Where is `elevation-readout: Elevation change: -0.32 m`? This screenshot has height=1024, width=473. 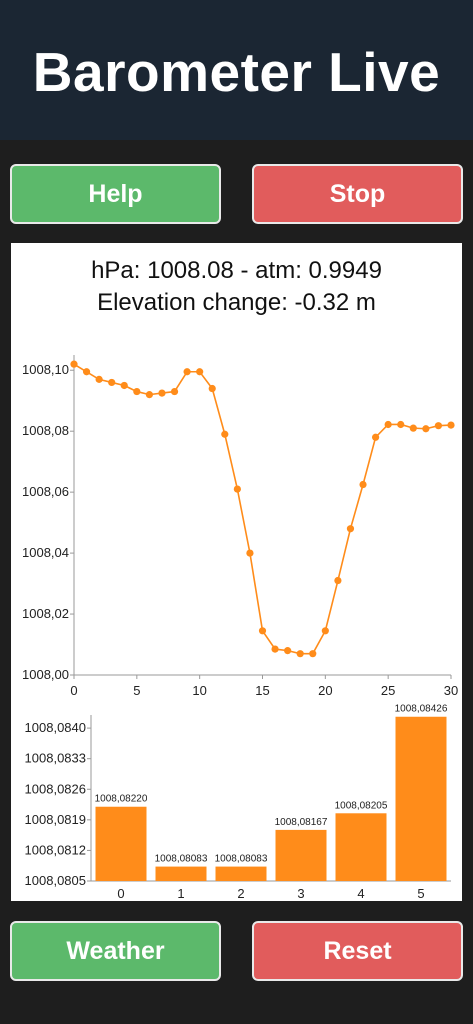
elevation-readout: Elevation change: -0.32 m is located at coordinates (236, 302).